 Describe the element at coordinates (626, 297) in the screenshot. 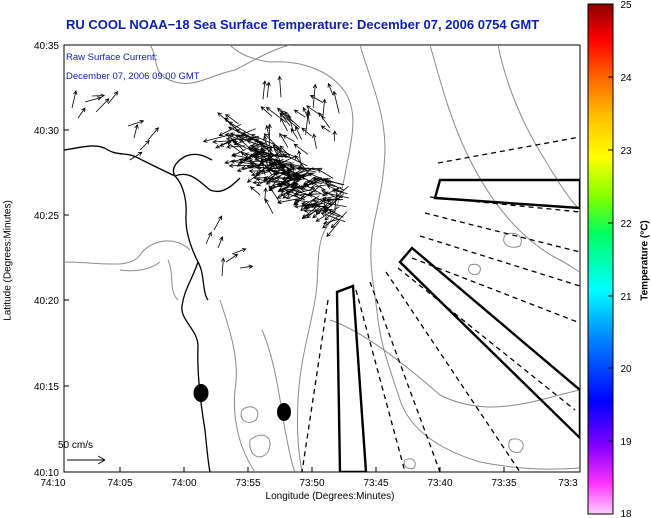

I see `colorbar-tick: 21` at that location.